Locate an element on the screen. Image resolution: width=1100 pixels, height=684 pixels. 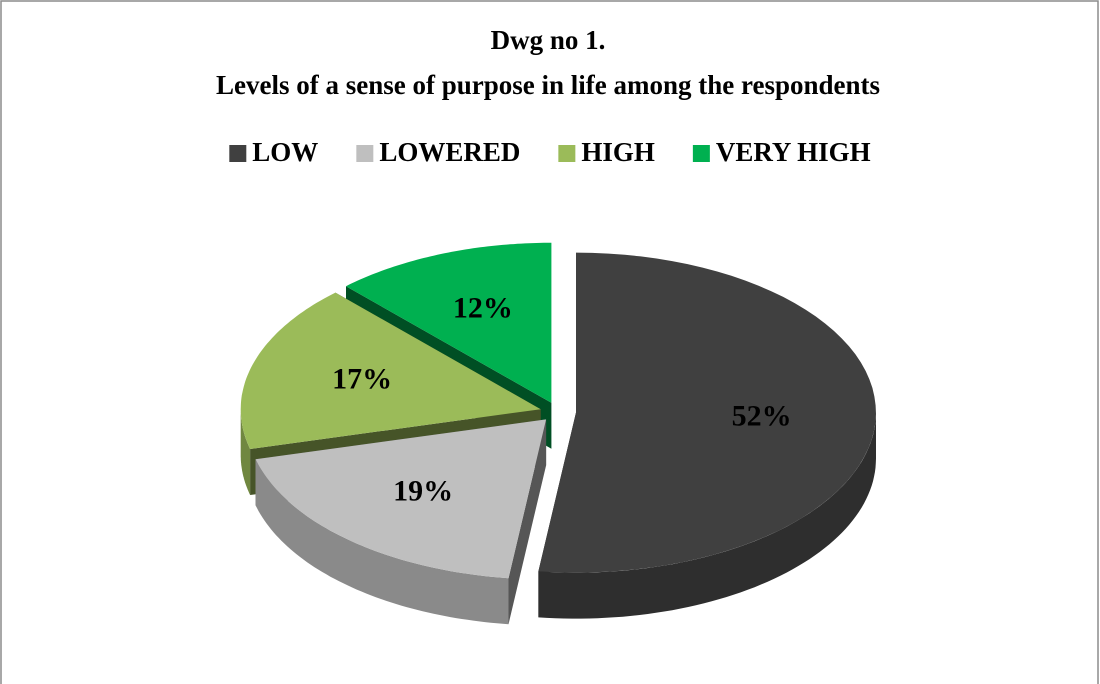
data-label: 12% is located at coordinates (483, 307).